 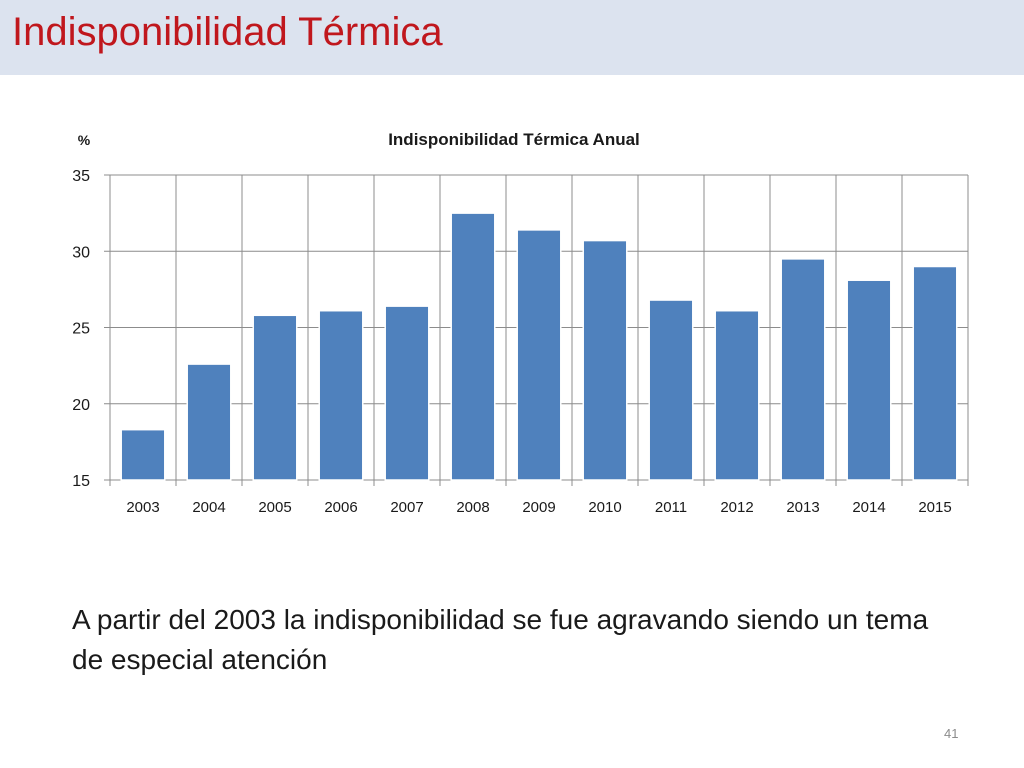 I want to click on x-tick-label: 2008, so click(x=472, y=507).